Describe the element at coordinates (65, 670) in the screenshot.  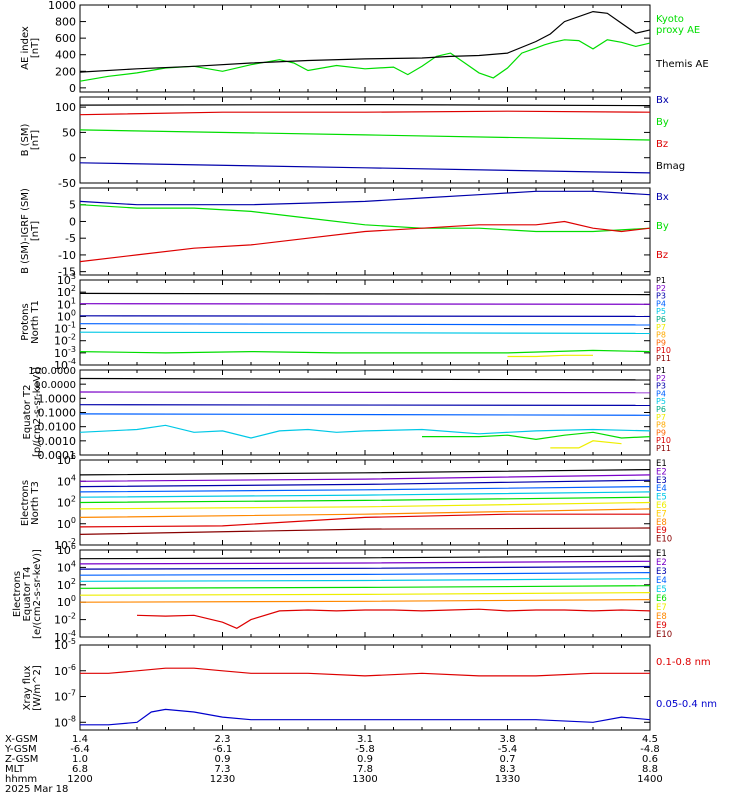
I see `y-tick-label: 10⁻⁶` at that location.